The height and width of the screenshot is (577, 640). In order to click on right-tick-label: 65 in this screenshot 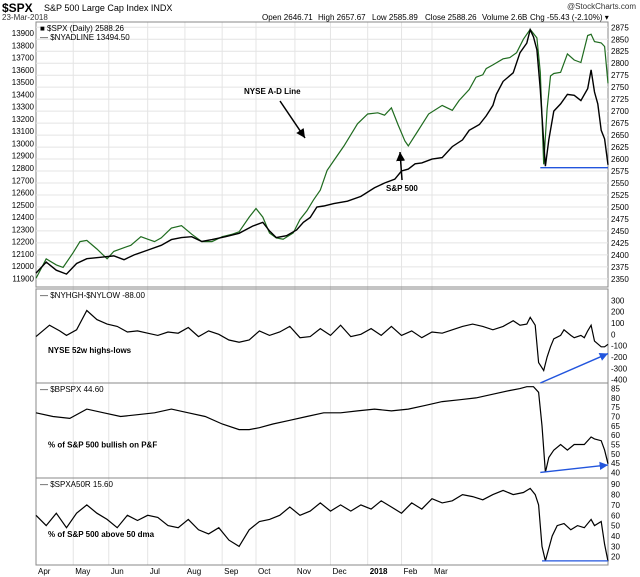, I will do `click(615, 426)`.